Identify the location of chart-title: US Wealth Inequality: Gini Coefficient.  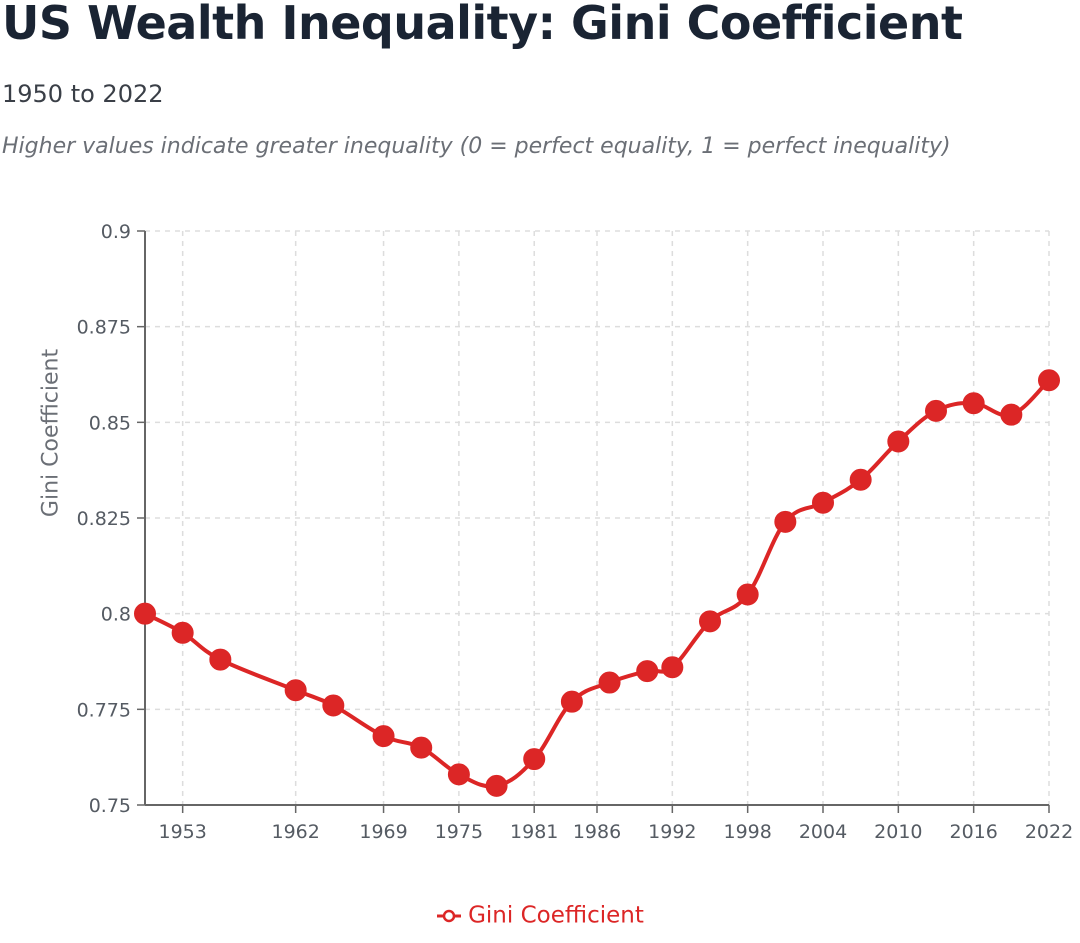
(482, 25).